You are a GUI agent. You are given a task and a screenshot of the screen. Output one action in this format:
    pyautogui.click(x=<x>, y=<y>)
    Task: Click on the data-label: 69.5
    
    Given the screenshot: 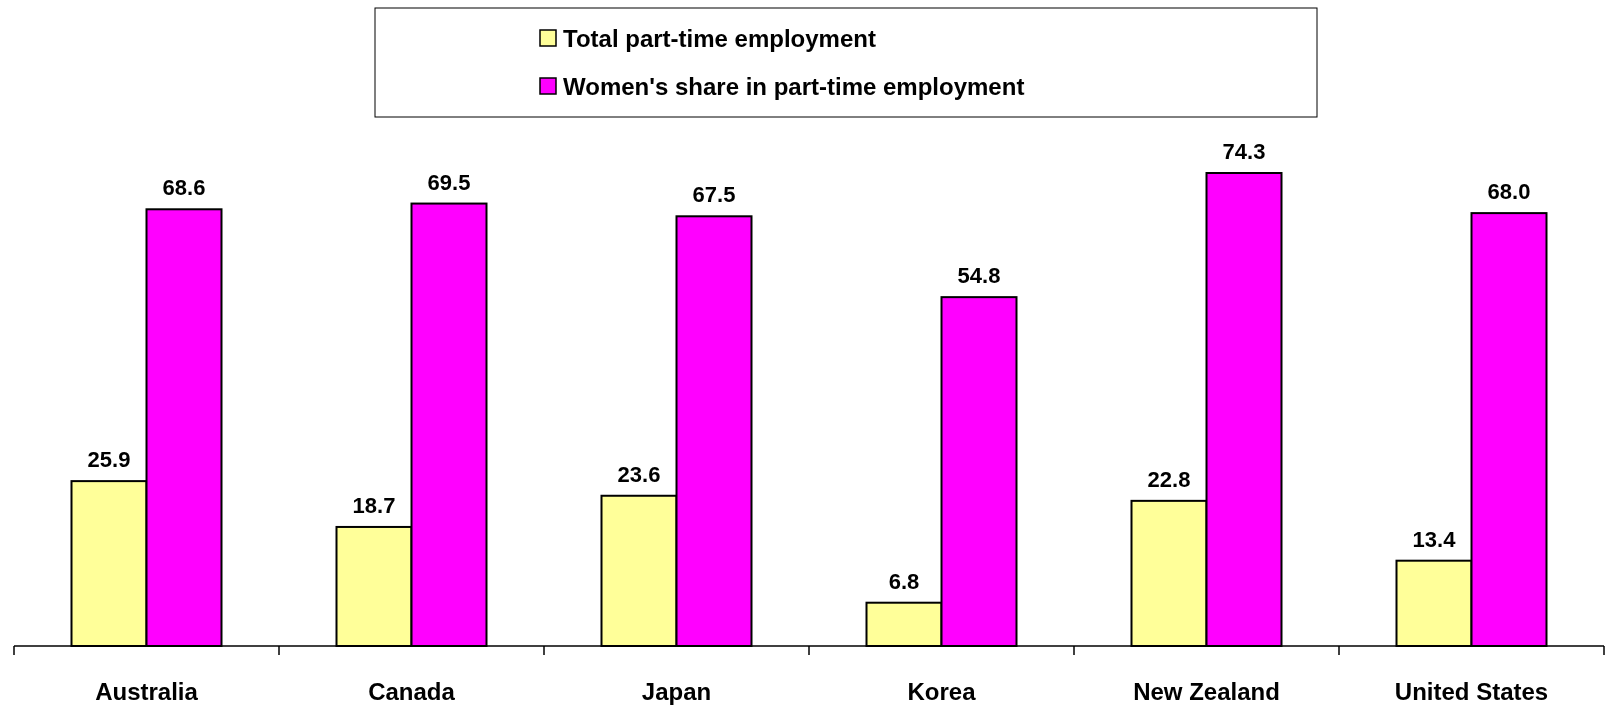 What is the action you would take?
    pyautogui.click(x=449, y=182)
    